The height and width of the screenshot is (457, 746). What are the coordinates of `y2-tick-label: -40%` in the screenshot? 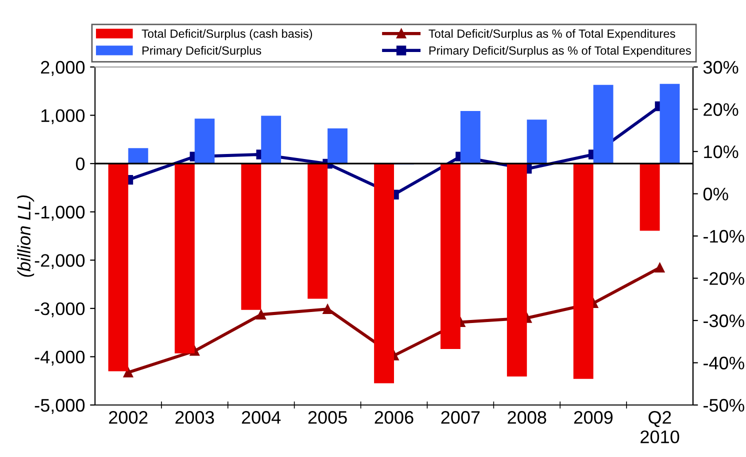 It's located at (724, 363).